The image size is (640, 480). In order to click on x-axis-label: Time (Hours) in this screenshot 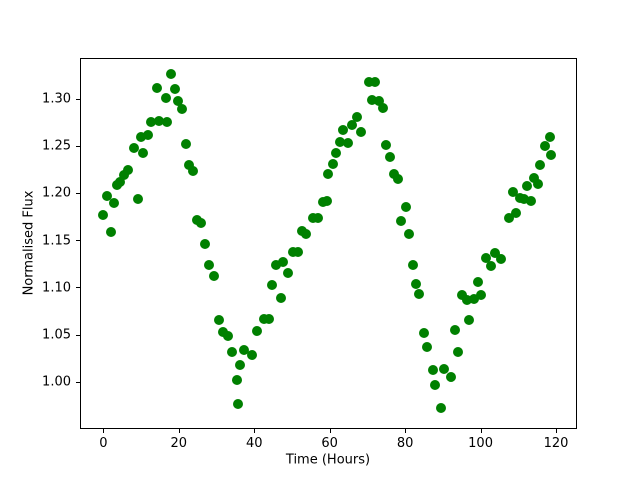, I will do `click(328, 460)`.